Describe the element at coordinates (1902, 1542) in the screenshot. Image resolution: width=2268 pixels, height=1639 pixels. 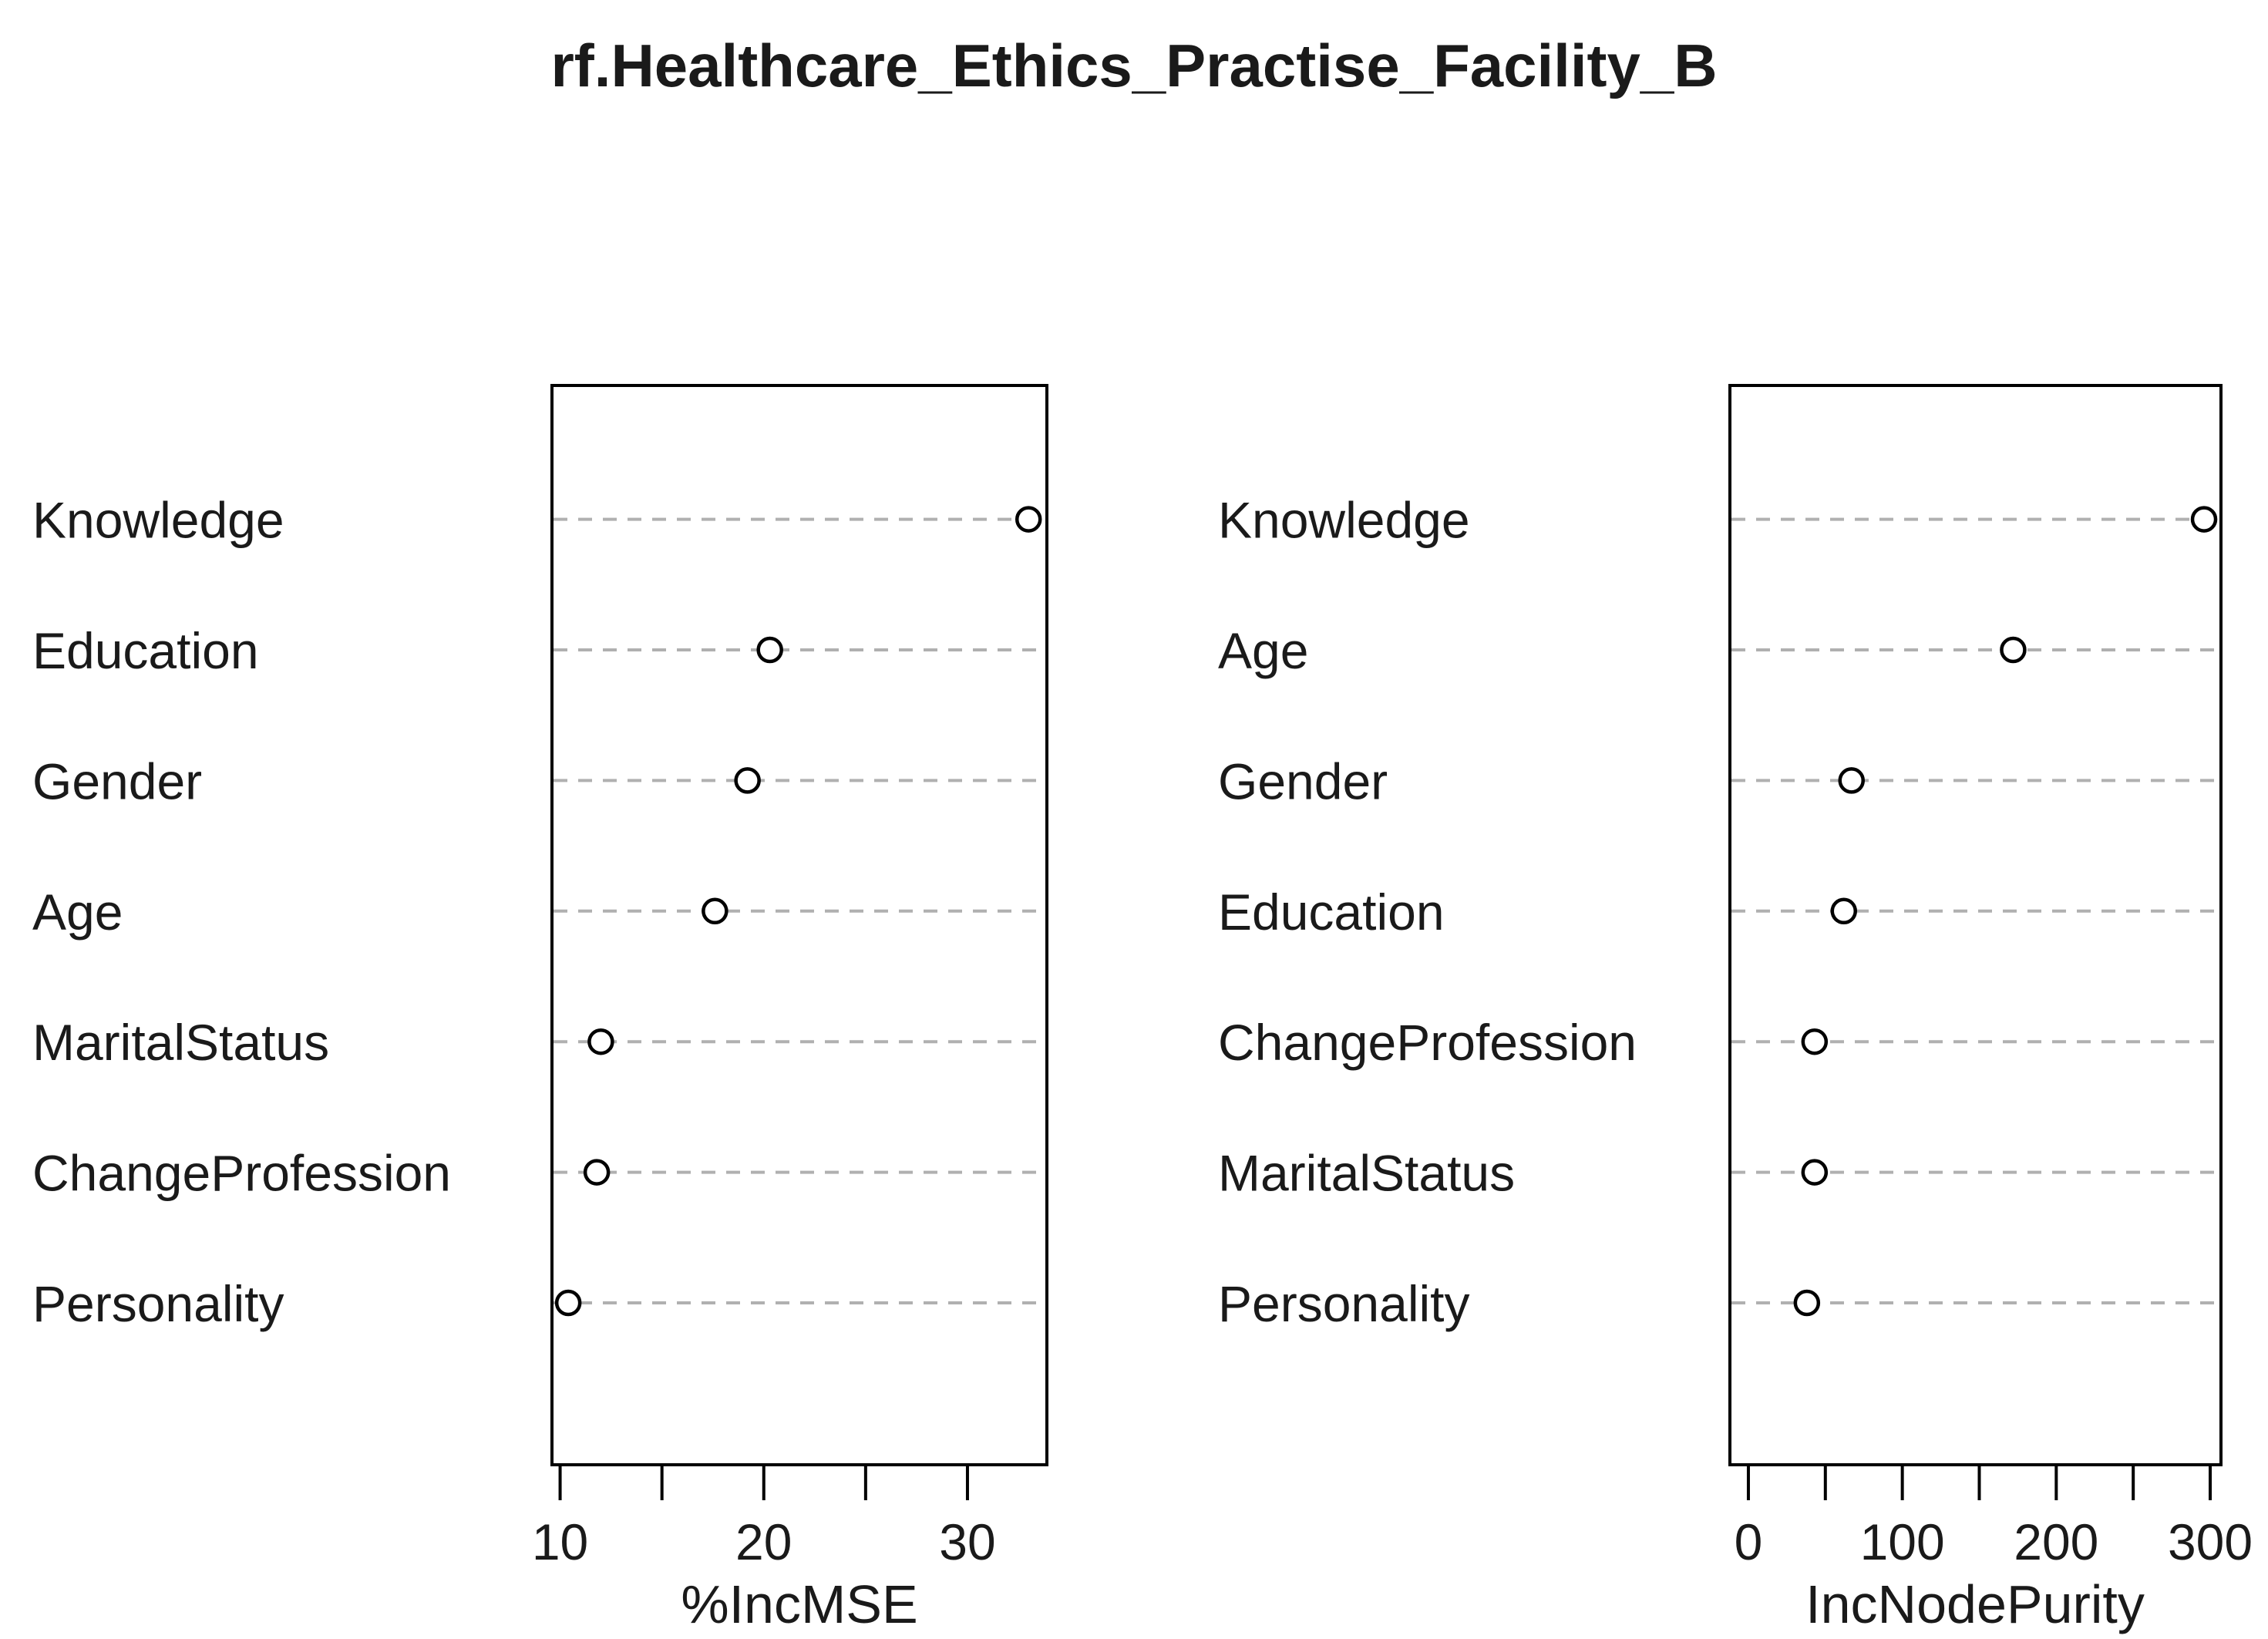
I see `x-axis-tick-label: 100` at that location.